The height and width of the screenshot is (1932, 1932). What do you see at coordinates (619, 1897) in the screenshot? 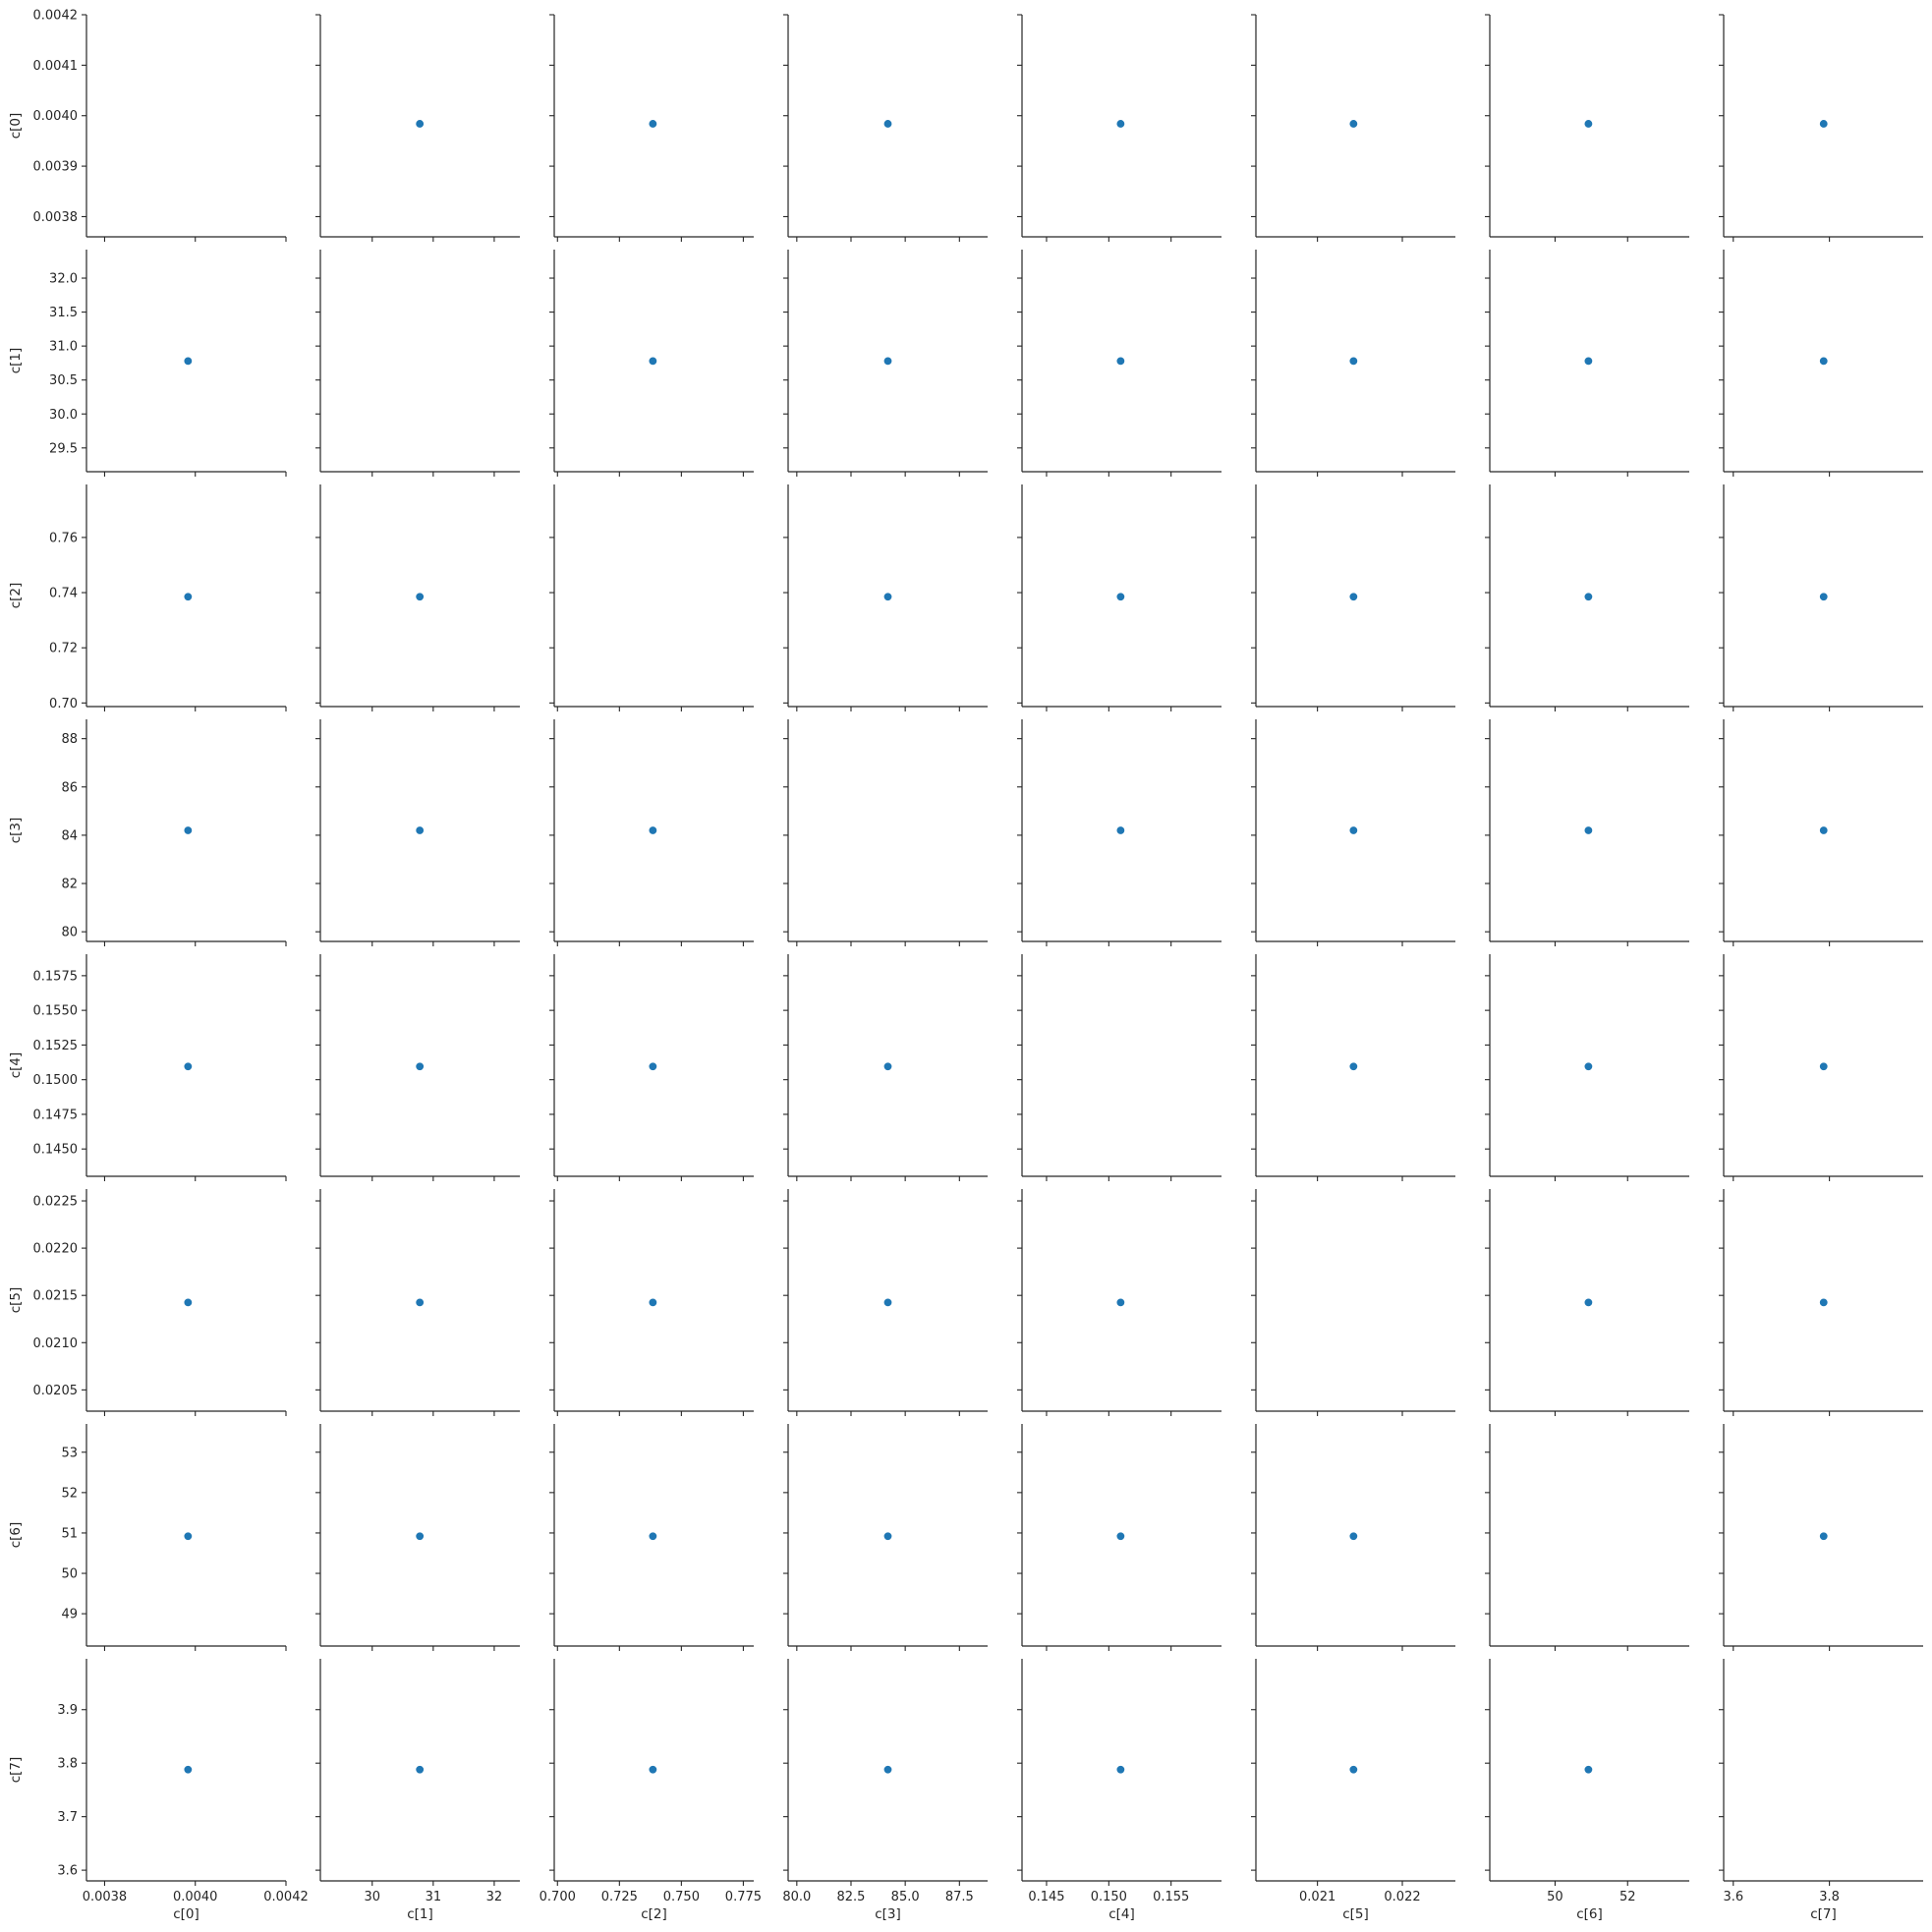
I see `x-tick-label: 0.725` at bounding box center [619, 1897].